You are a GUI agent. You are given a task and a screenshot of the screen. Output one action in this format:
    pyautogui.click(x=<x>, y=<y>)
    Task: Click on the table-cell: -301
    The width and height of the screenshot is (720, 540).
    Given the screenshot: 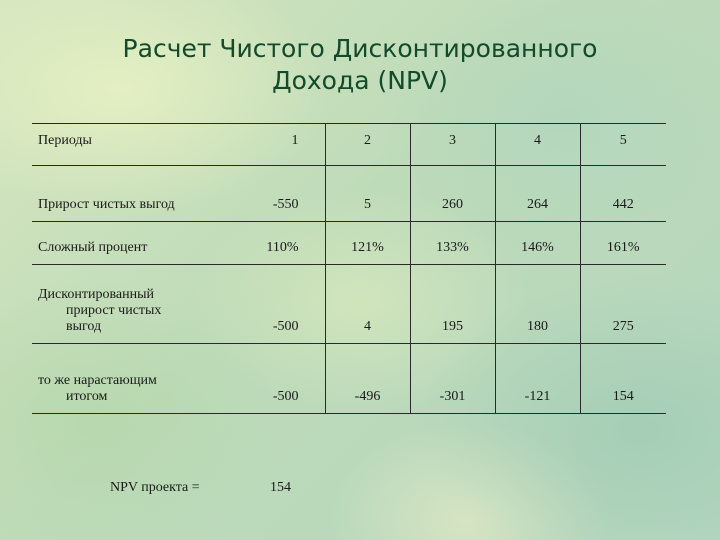 What is the action you would take?
    pyautogui.click(x=452, y=378)
    